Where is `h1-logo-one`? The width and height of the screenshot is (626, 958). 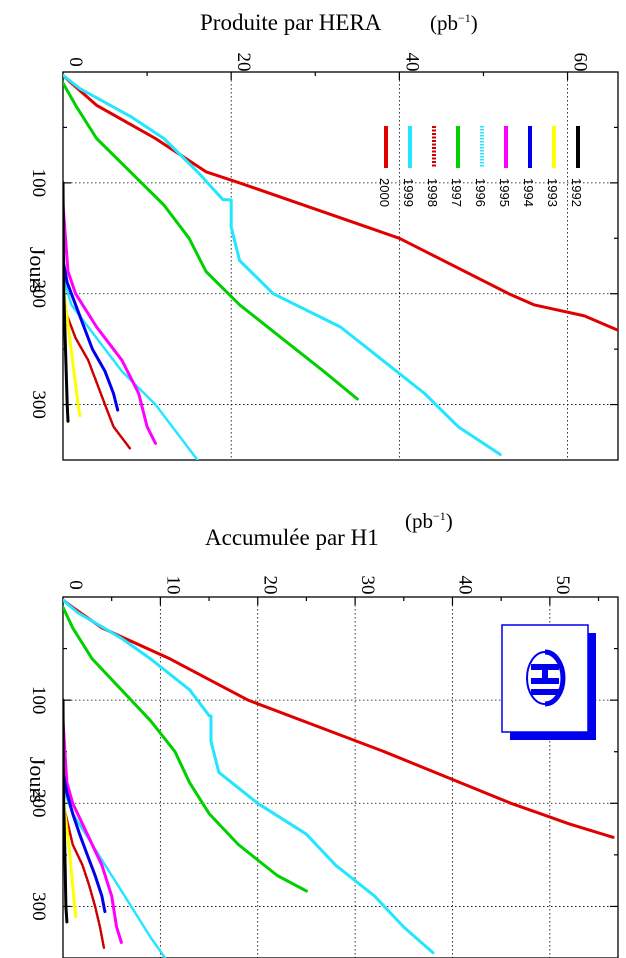
h1-logo-one is located at coordinates (545, 692).